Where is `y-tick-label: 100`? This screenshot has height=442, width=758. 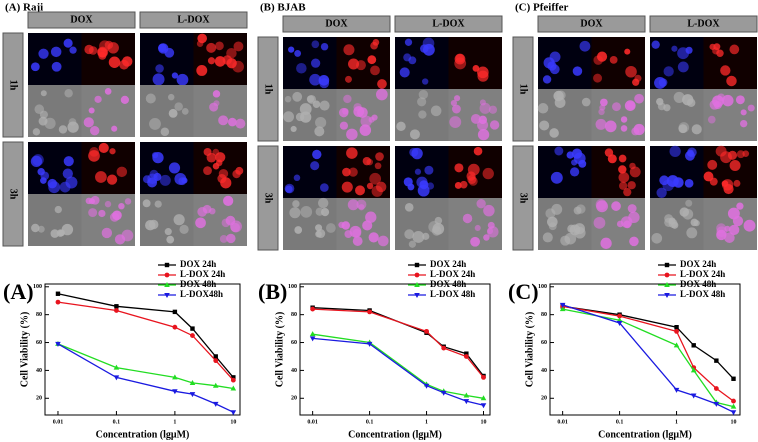 y-tick-label: 100 is located at coordinates (542, 287).